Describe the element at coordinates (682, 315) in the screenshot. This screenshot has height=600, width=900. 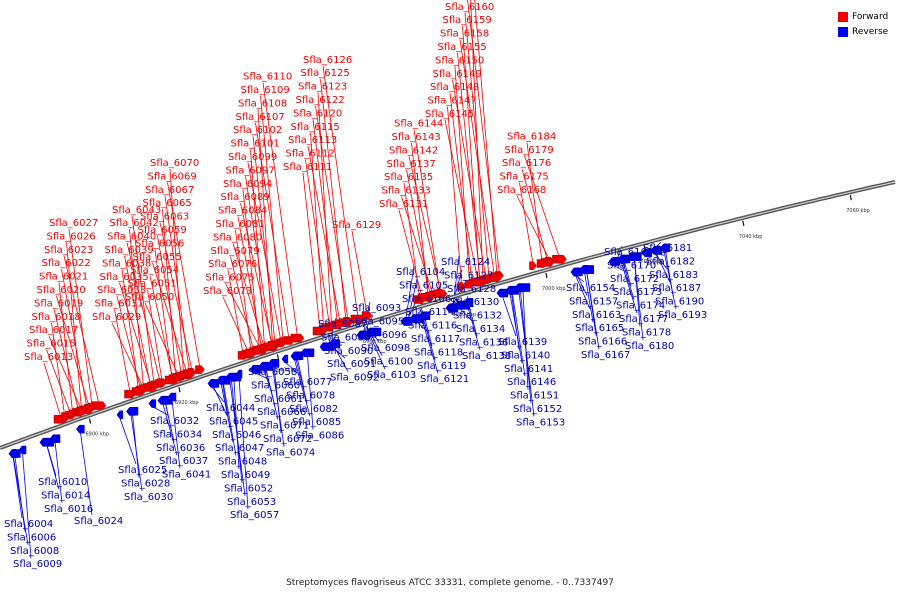
I see `reverse-gene-label: Sfla_6193` at that location.